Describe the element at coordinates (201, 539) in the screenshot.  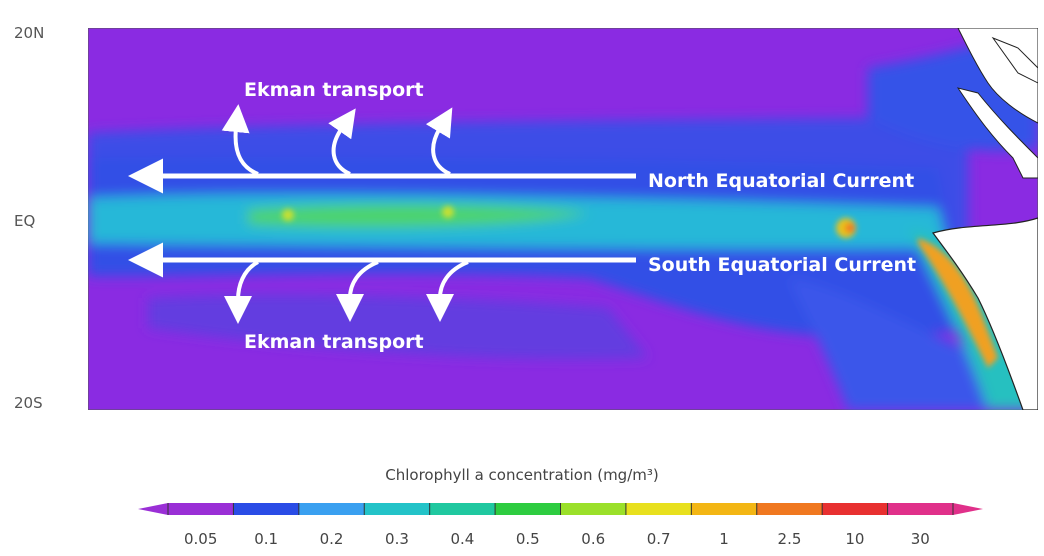
I see `colorbar-tick-label: 0.05` at that location.